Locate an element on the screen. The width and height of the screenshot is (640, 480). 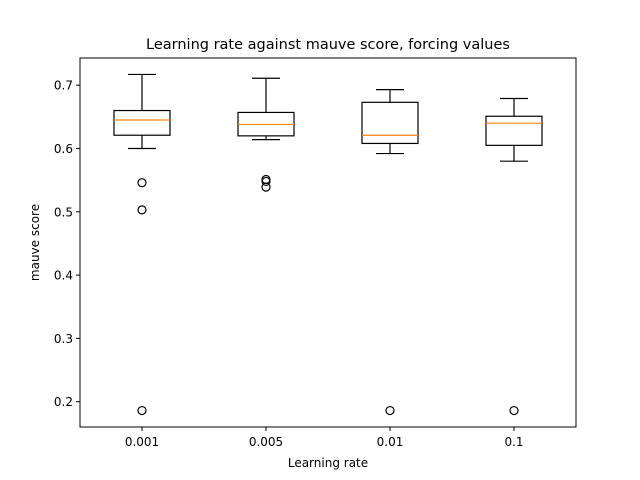
y-tick-label: 0.6 is located at coordinates (63, 149).